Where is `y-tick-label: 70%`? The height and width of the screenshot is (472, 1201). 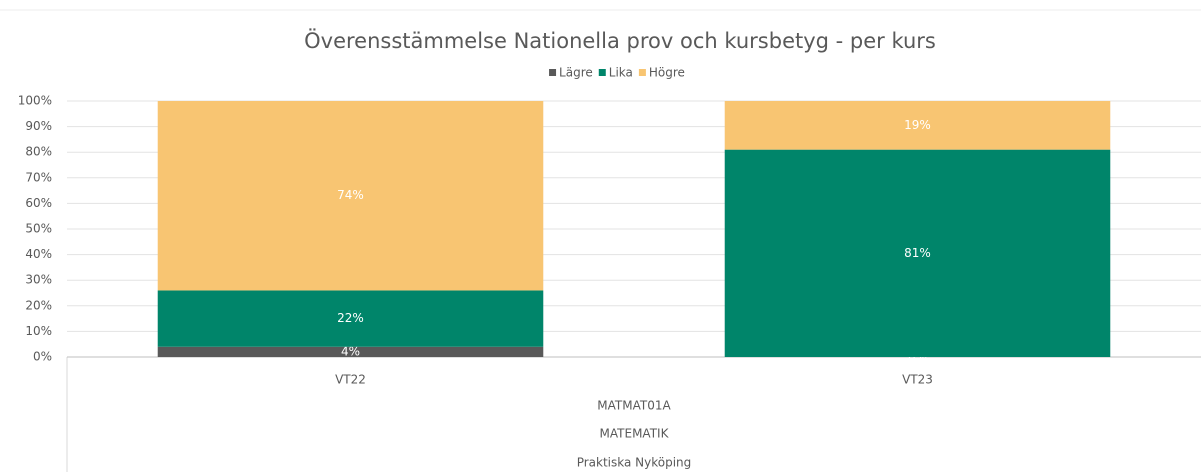
y-tick-label: 70% is located at coordinates (38, 177).